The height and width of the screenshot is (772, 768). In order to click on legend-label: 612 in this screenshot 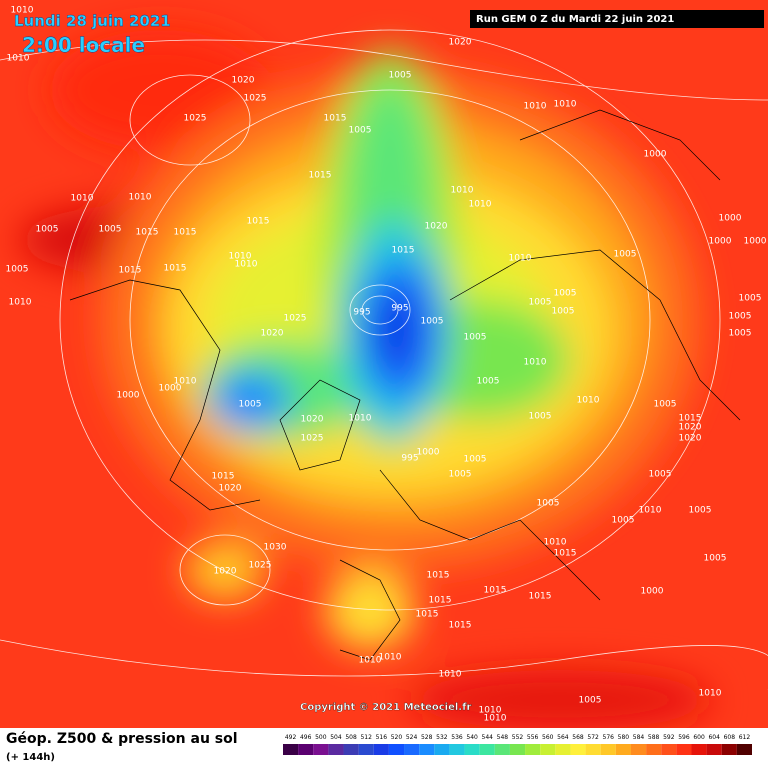, I will do `click(745, 737)`.